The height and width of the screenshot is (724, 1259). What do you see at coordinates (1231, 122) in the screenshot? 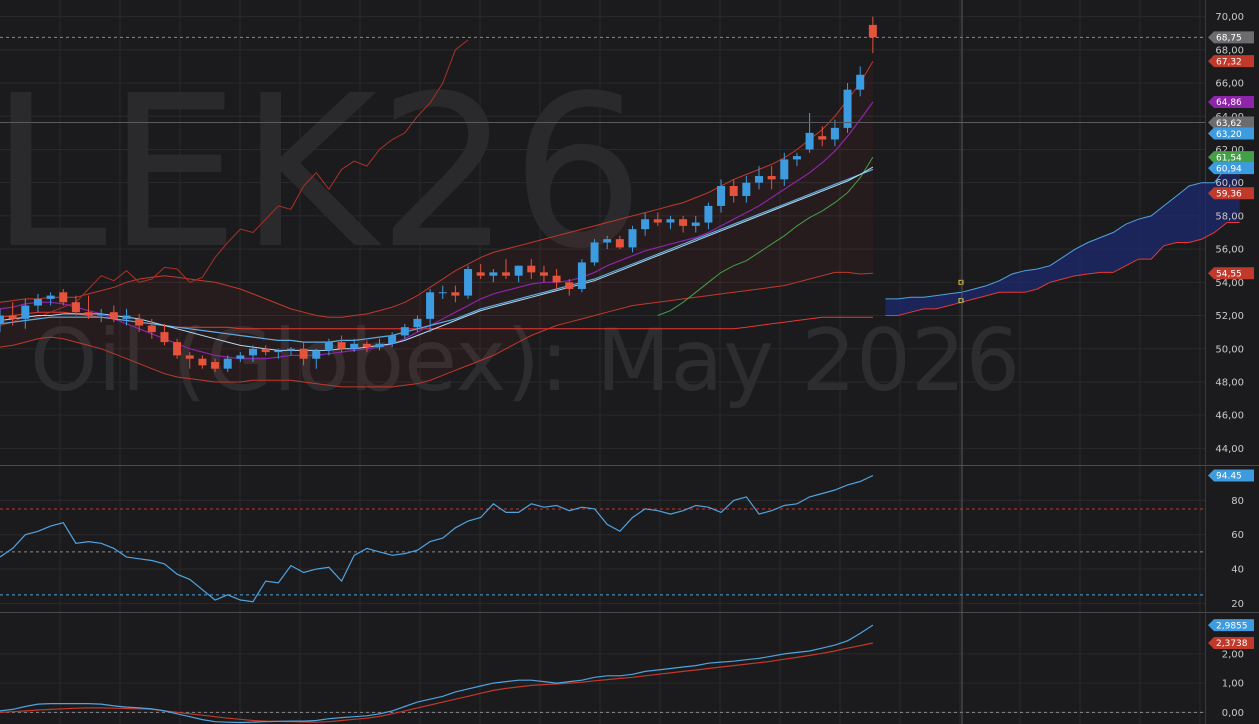
I see `price-value-tag: 63,62` at bounding box center [1231, 122].